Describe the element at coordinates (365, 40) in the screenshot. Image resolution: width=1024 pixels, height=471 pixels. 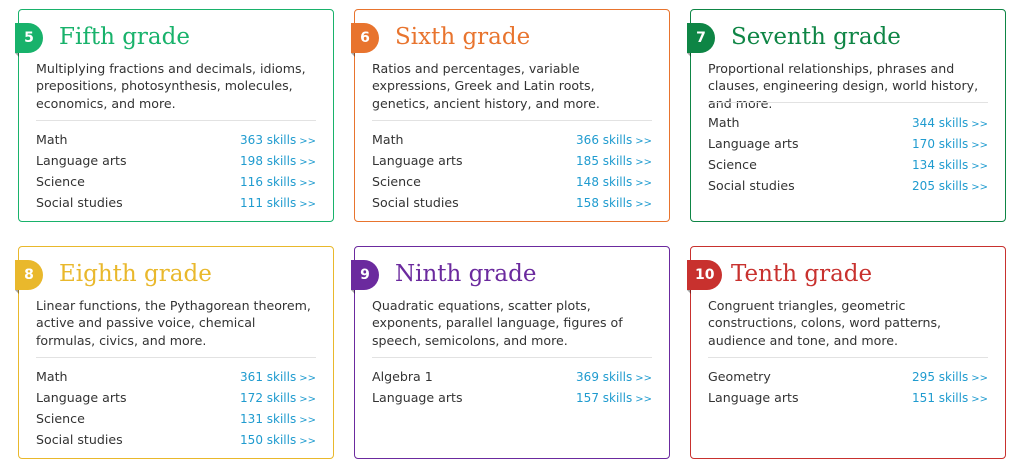
I see `grade-number-badge: 6` at that location.